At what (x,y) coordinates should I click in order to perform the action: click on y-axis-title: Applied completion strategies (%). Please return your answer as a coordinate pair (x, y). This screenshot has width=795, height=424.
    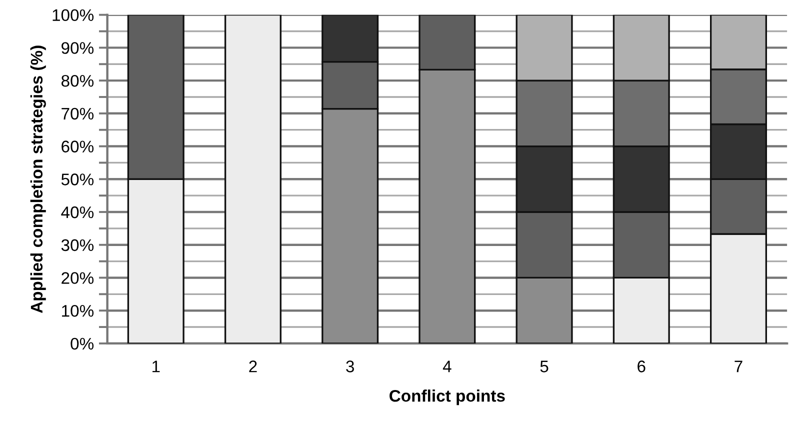
    Looking at the image, I should click on (38, 179).